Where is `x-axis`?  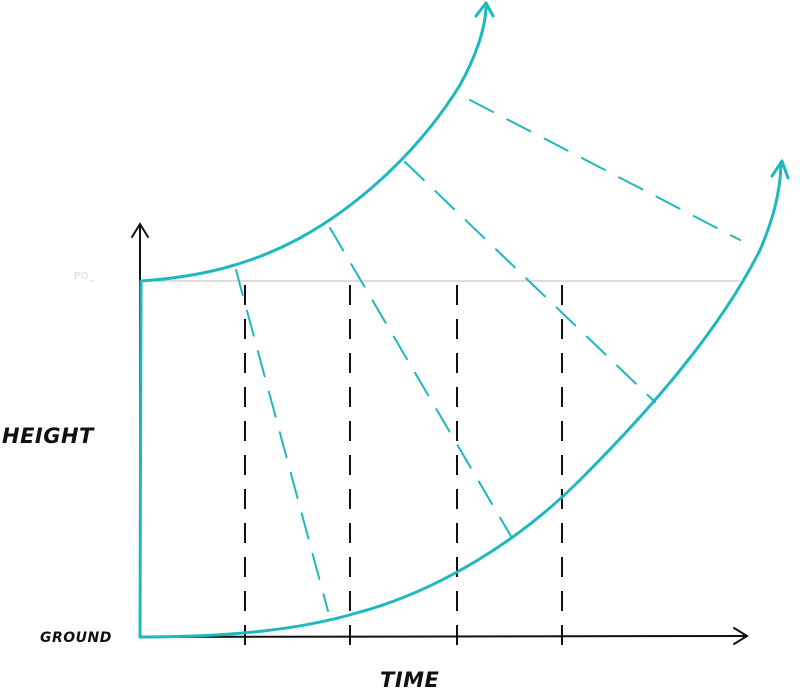
x-axis is located at coordinates (443, 636).